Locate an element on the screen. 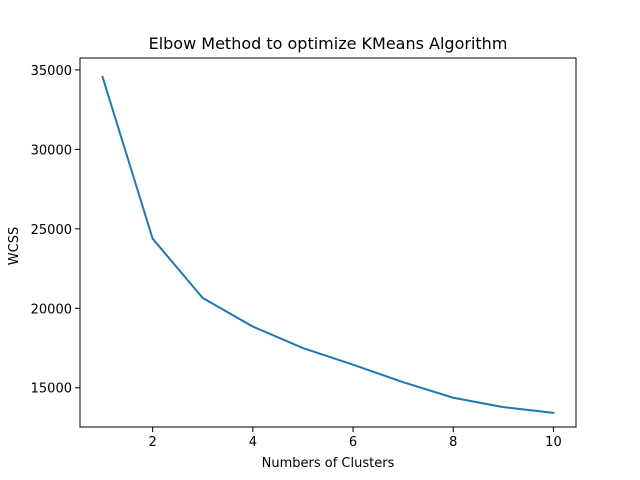  y-axis-label: WCSS is located at coordinates (14, 246).